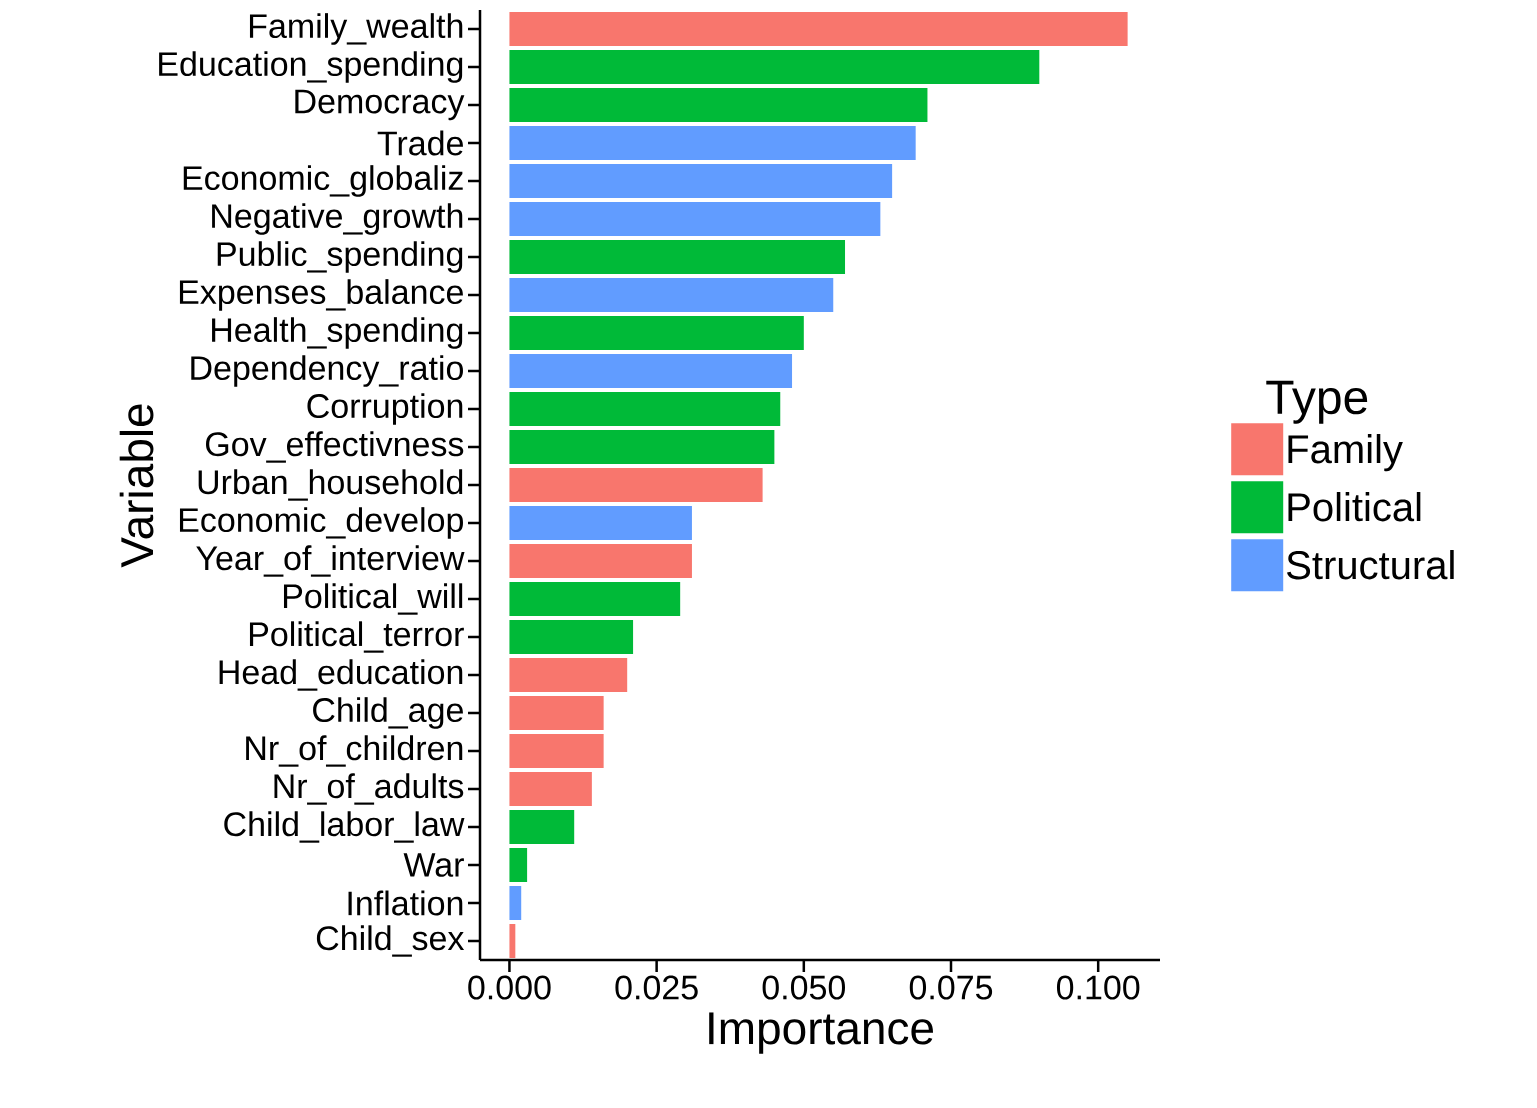 Image resolution: width=1537 pixels, height=1108 pixels. What do you see at coordinates (337, 219) in the screenshot?
I see `y-tick-label: Negative_growth` at bounding box center [337, 219].